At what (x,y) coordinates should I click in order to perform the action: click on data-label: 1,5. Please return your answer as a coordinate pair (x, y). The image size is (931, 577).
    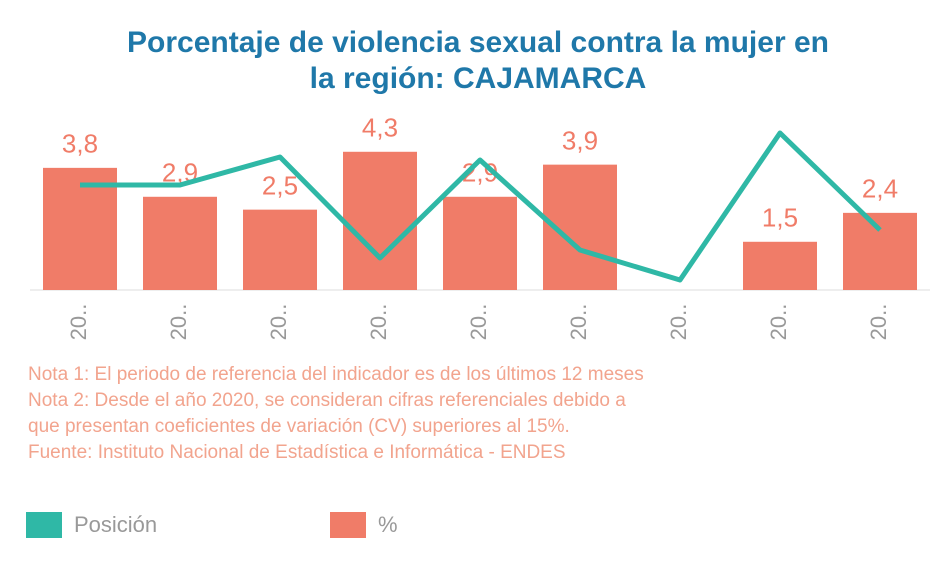
    Looking at the image, I should click on (780, 218).